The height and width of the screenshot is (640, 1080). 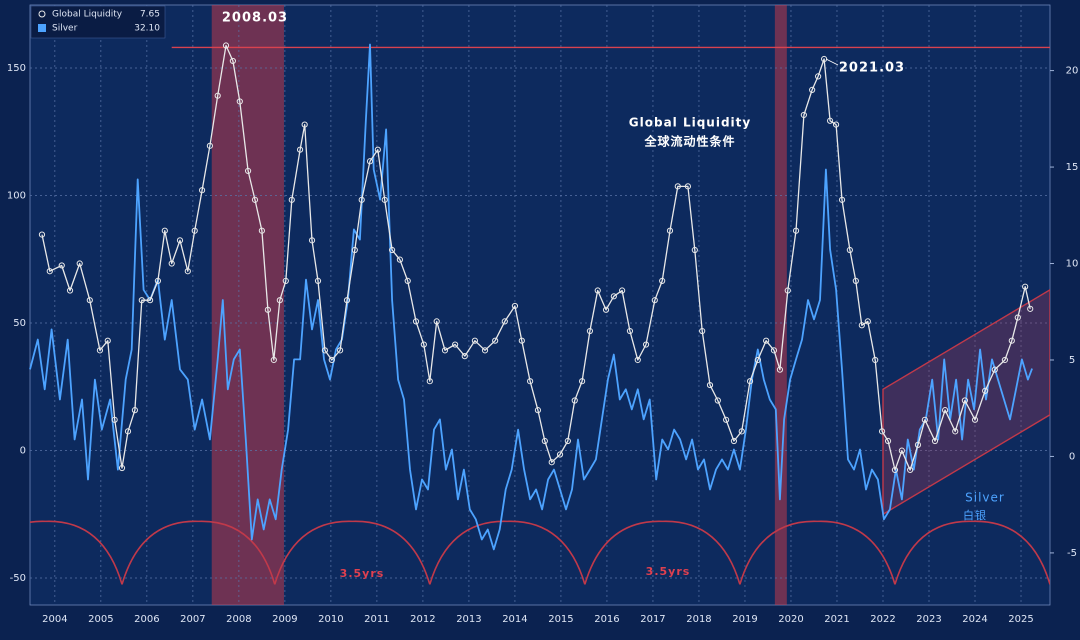 I want to click on x-tick-label: 2016, so click(x=606, y=619).